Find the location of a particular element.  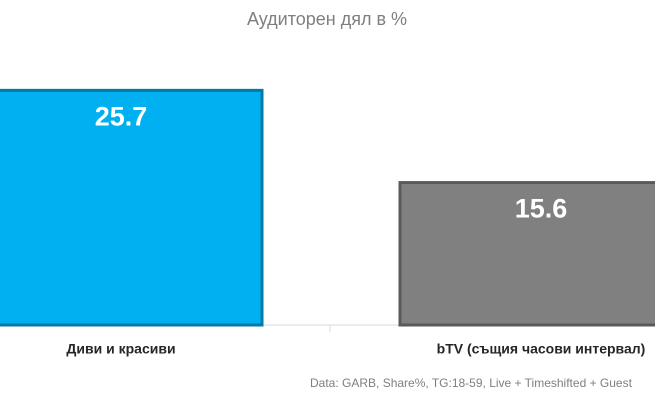

x-tick-label: Диви и красиви is located at coordinates (120, 349).